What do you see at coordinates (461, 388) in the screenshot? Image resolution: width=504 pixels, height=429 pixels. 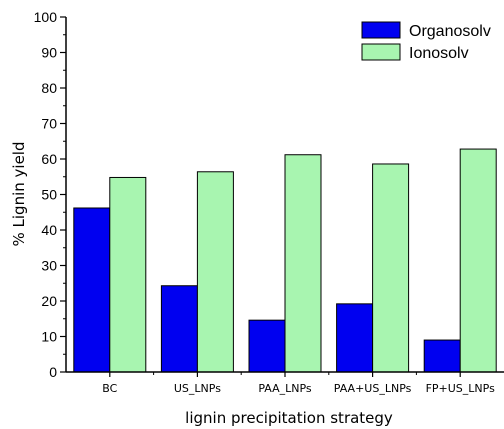 I see `x-tick-label: FP+US_LNPs` at bounding box center [461, 388].